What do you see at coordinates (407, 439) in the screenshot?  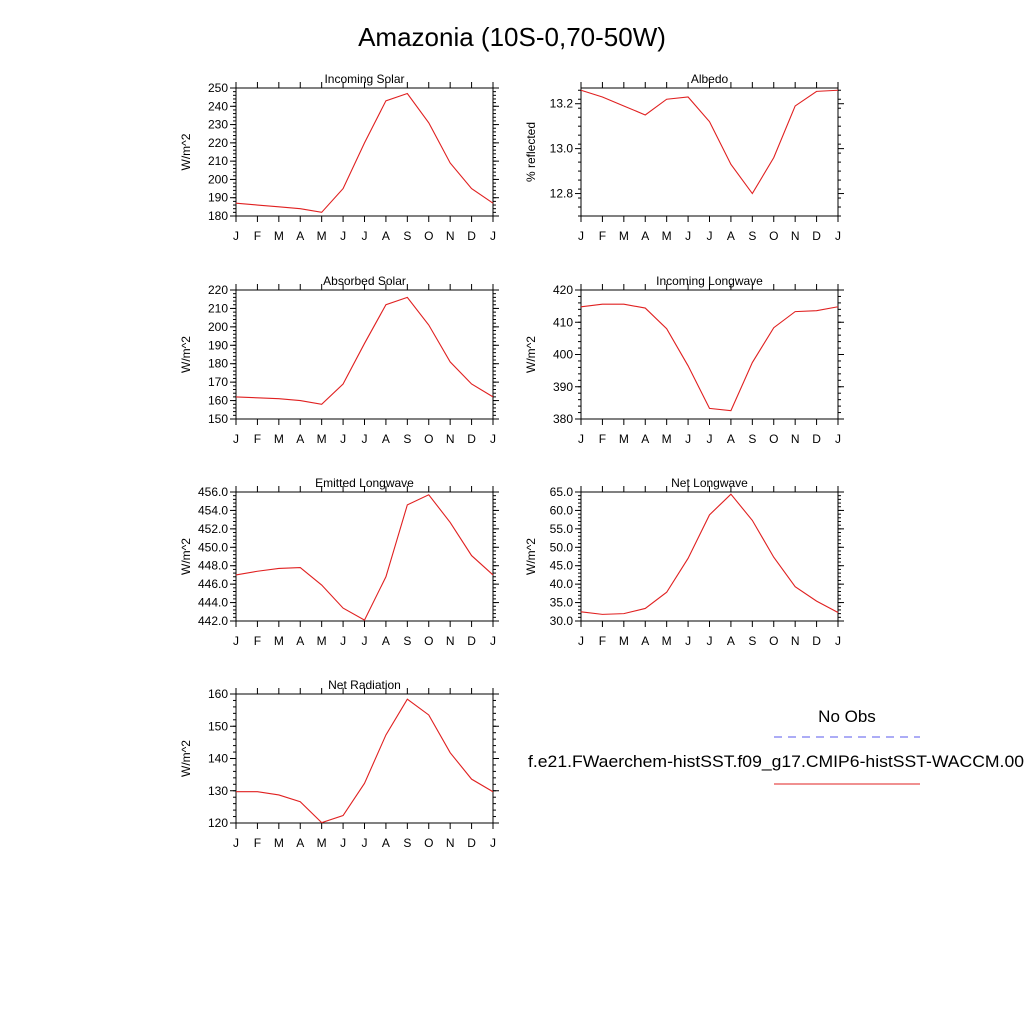 I see `absorbed-solar-x-tick-label: S` at bounding box center [407, 439].